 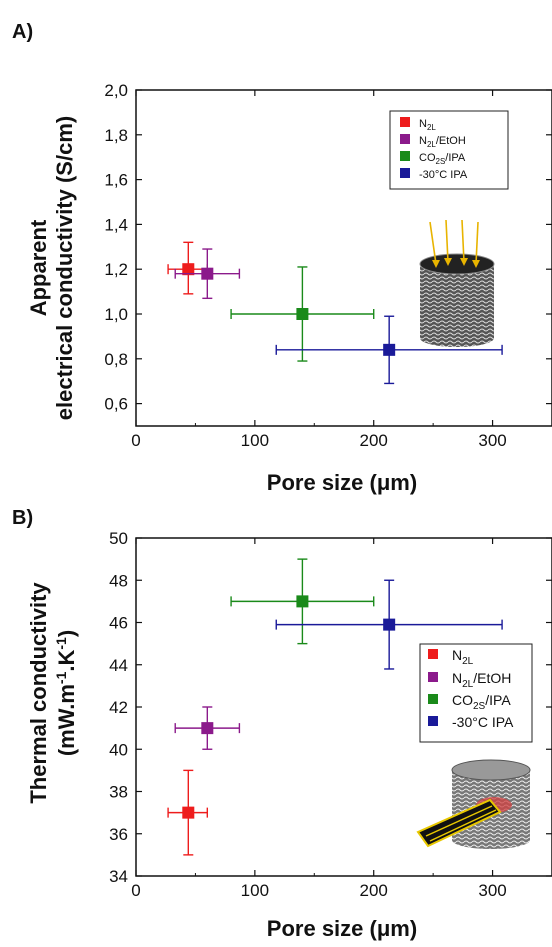 What do you see at coordinates (38, 267) in the screenshot?
I see `panel-a-y-title-line-1: Apparent` at bounding box center [38, 267].